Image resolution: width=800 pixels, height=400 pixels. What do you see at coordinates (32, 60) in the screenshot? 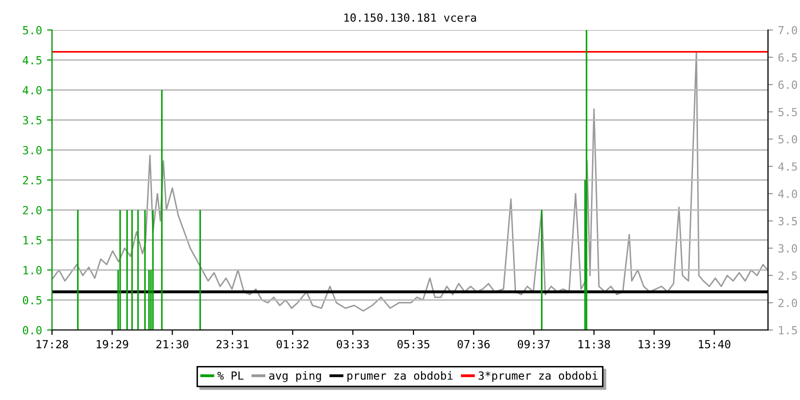
I see `y-tick-label: 4.5` at bounding box center [32, 60].